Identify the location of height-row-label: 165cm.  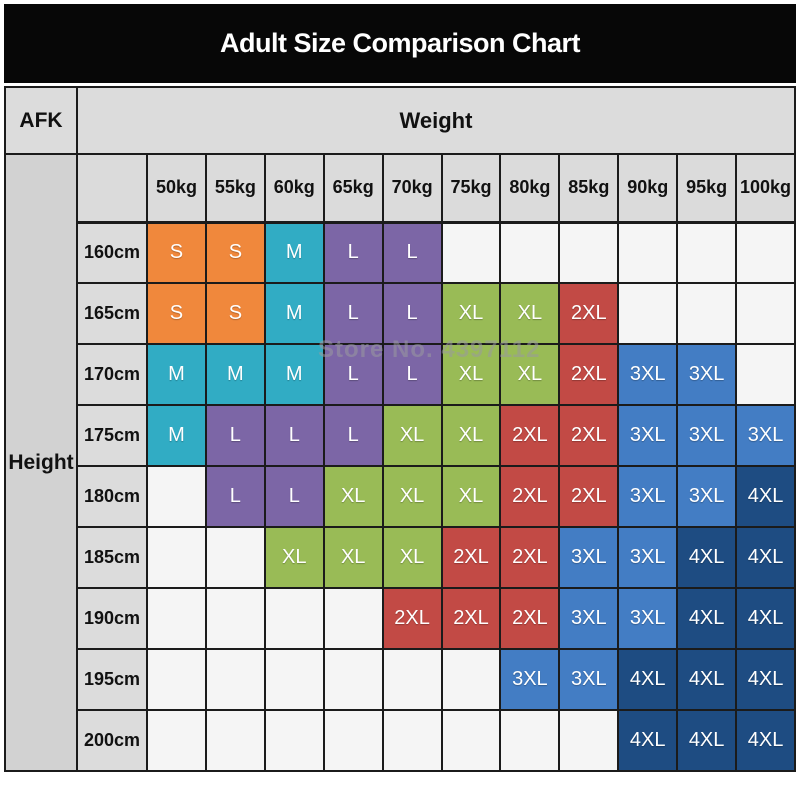
(112, 313).